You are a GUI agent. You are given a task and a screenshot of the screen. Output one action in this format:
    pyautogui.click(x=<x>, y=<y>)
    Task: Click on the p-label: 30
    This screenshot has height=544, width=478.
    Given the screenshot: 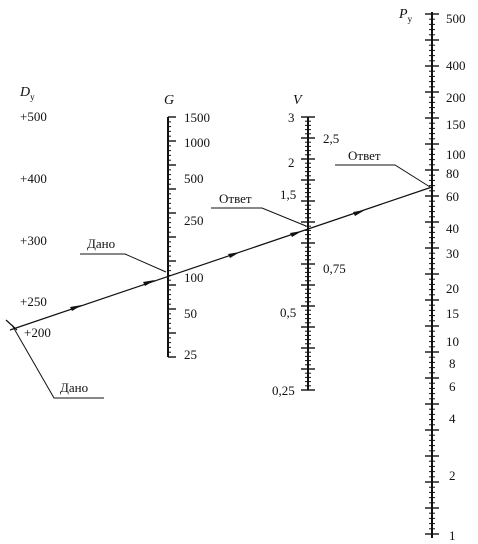 What is the action you would take?
    pyautogui.click(x=452, y=253)
    